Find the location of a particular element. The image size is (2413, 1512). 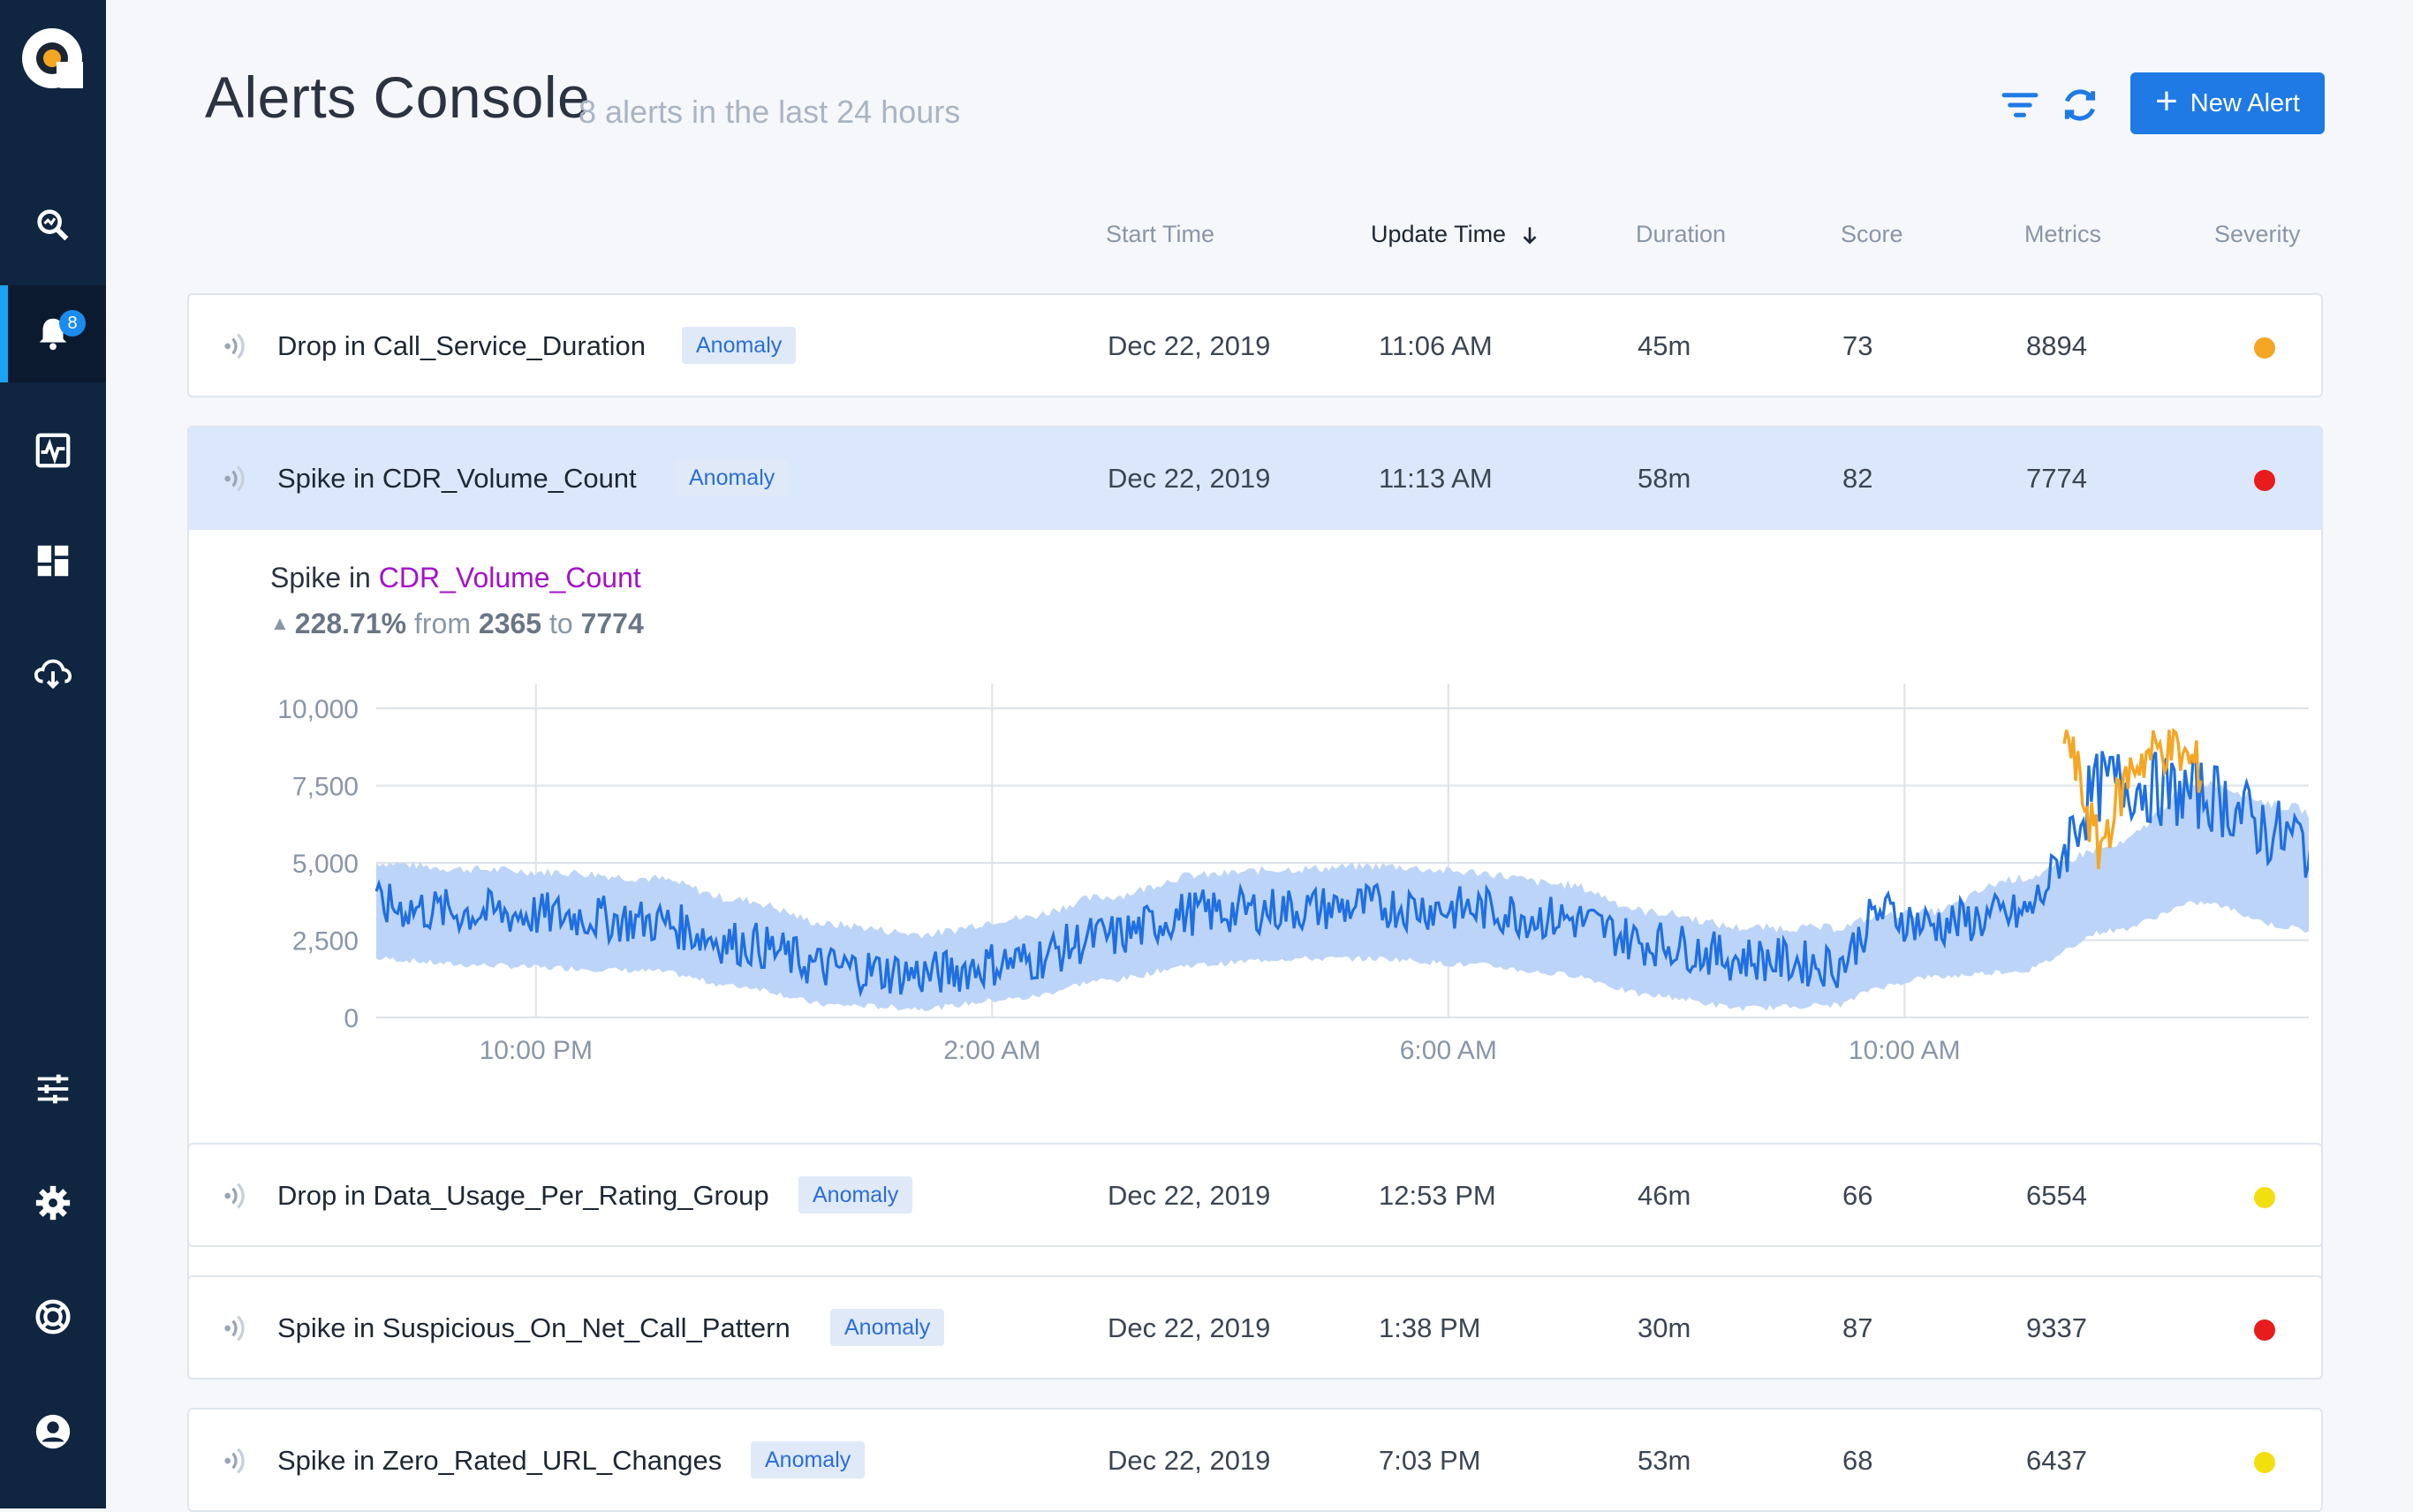

from-value: 2365 is located at coordinates (510, 624).